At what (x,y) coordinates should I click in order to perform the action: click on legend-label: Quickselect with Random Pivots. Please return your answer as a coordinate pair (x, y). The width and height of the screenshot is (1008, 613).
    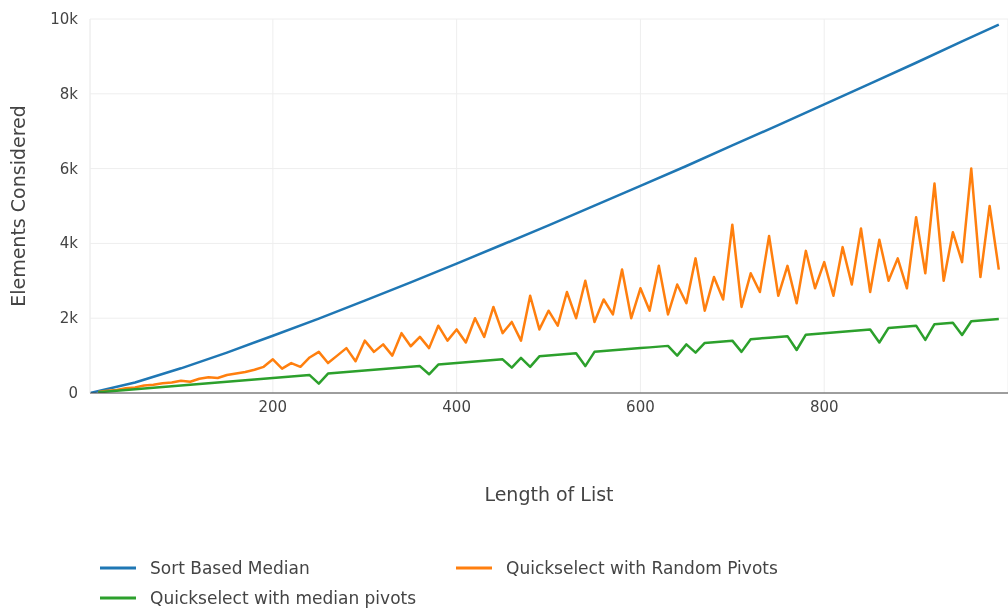
    Looking at the image, I should click on (642, 568).